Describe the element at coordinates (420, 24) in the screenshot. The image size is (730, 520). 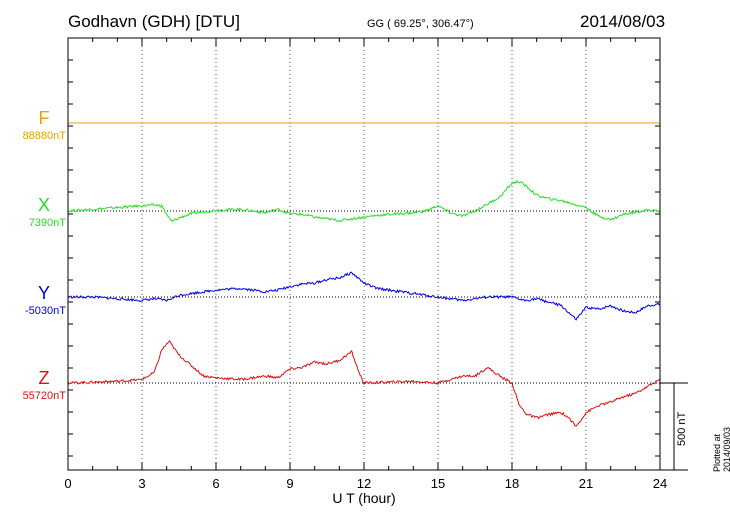
I see `geographic-coordinates: GG ( 69.25°, 306.47°)` at that location.